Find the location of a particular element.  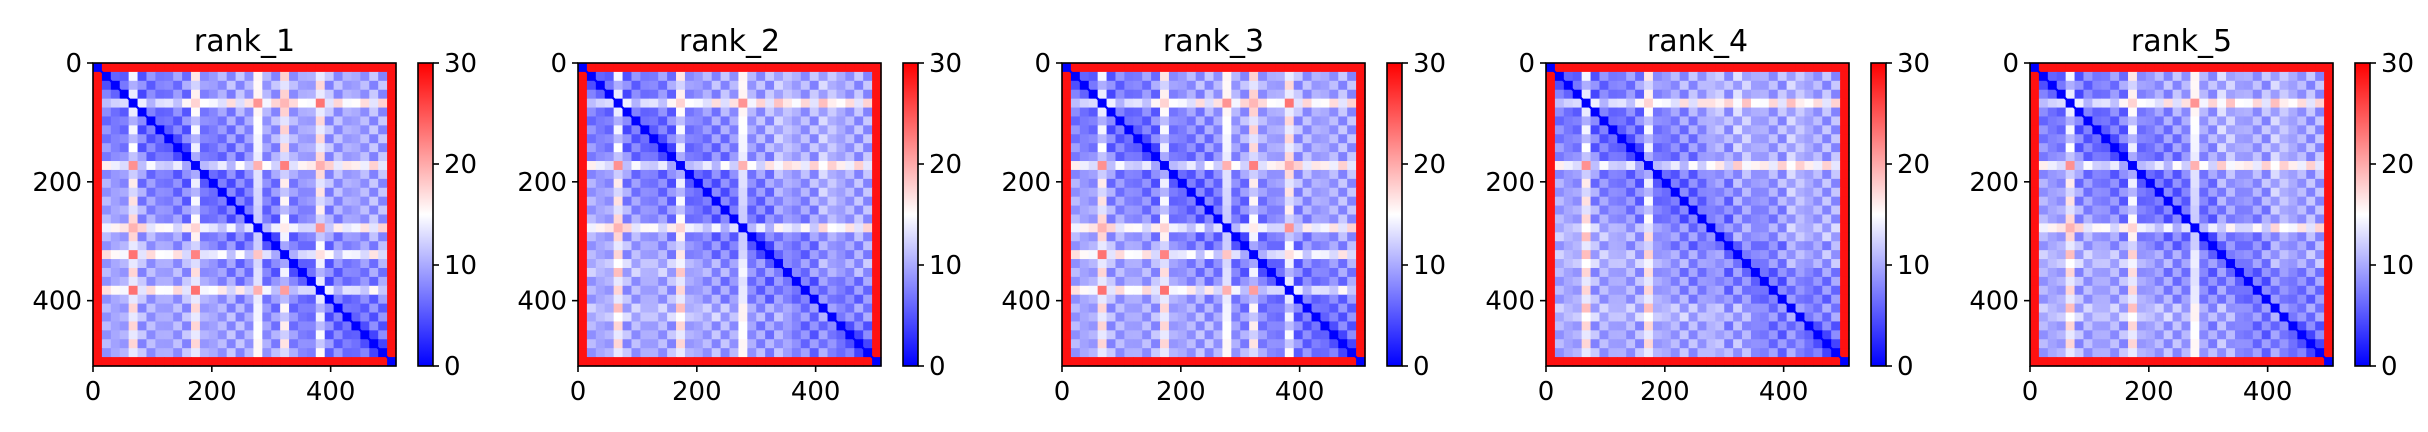

colorbar-tick-label: 10 is located at coordinates (945, 266).